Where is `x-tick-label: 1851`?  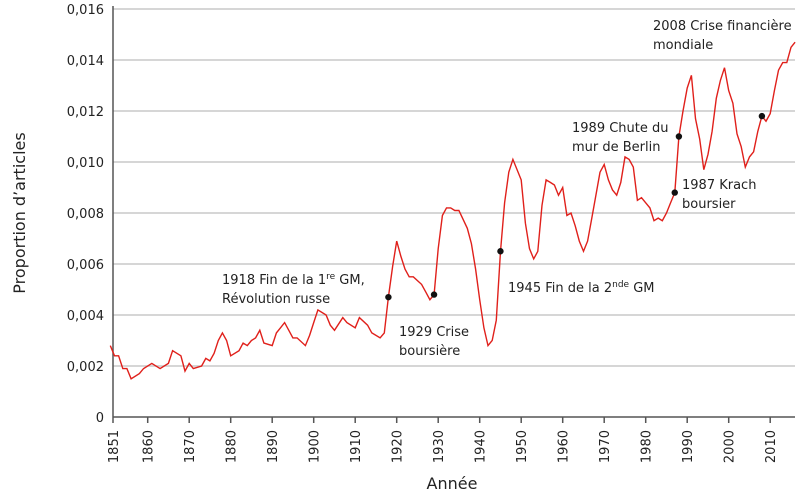 x-tick-label: 1851 is located at coordinates (114, 446).